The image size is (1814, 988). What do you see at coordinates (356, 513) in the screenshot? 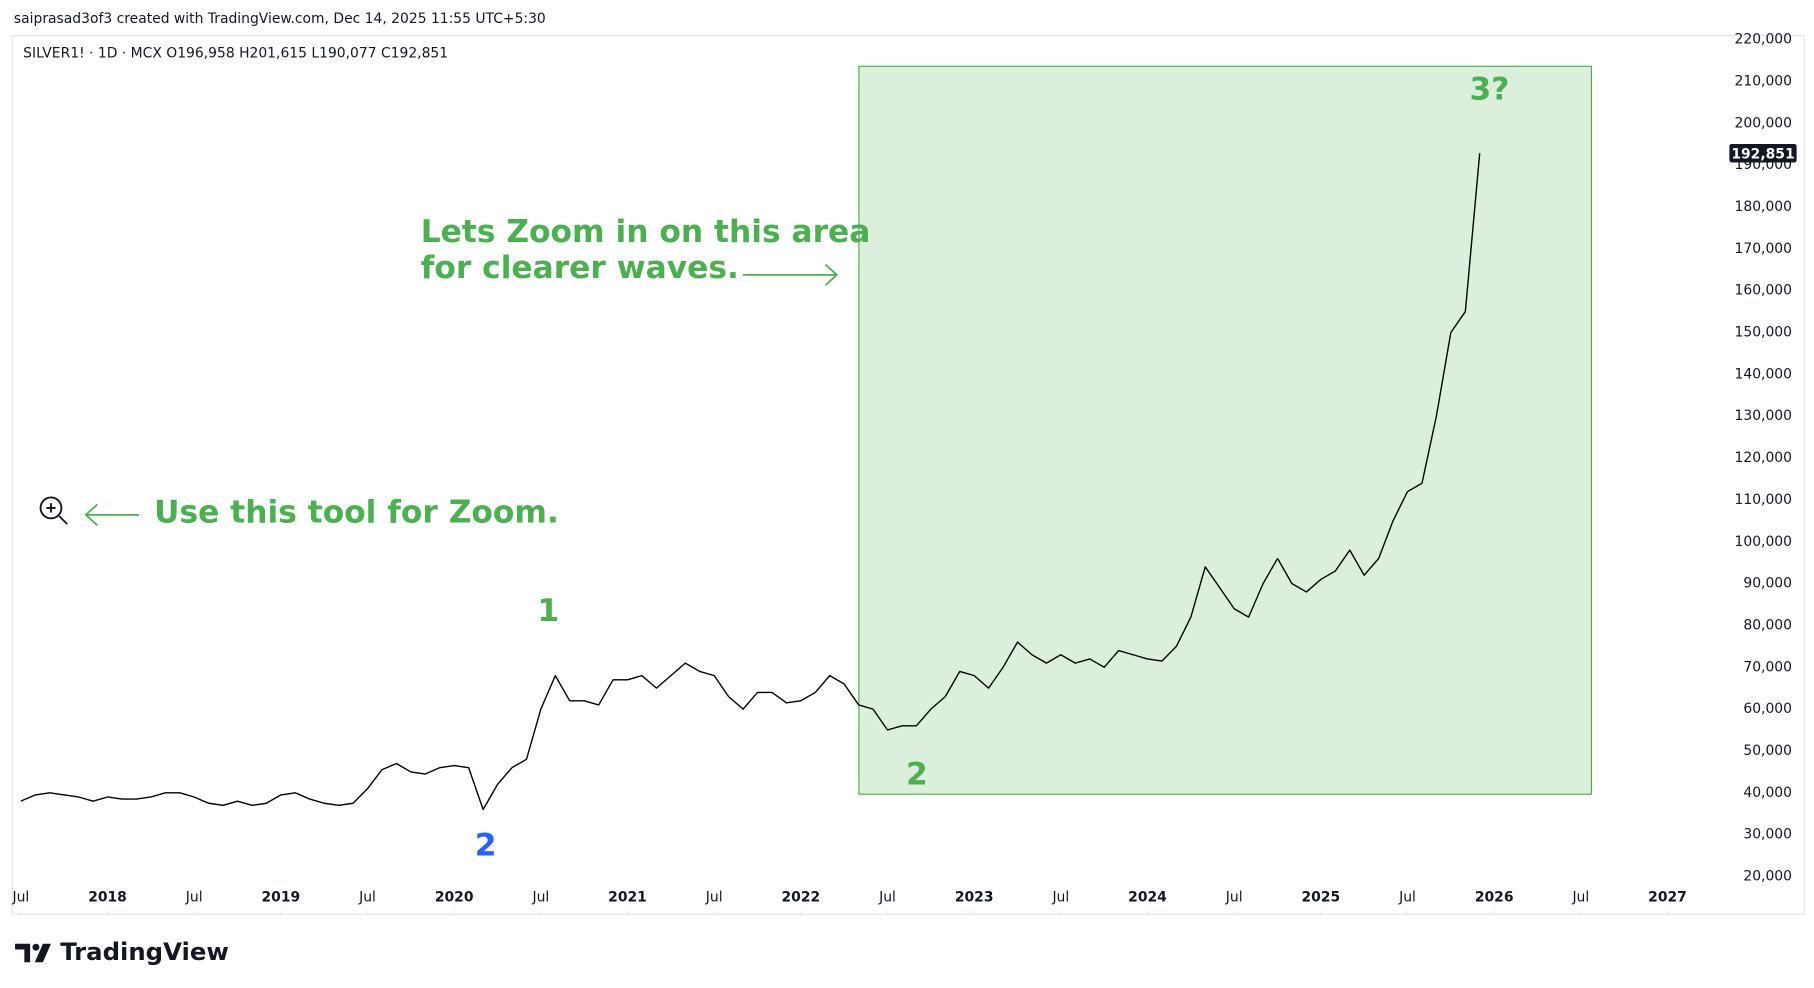
I see `annotation: Use this tool for Zoom.` at bounding box center [356, 513].